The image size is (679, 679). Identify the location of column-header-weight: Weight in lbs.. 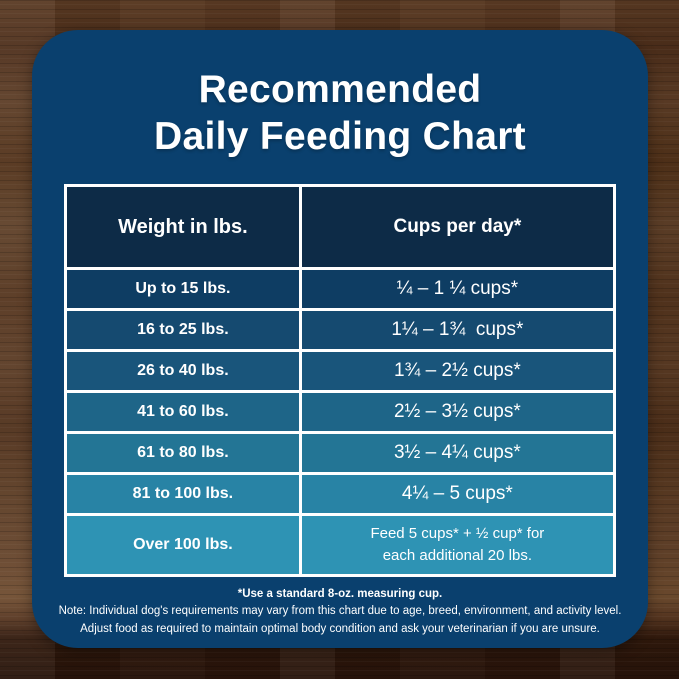
(184, 227).